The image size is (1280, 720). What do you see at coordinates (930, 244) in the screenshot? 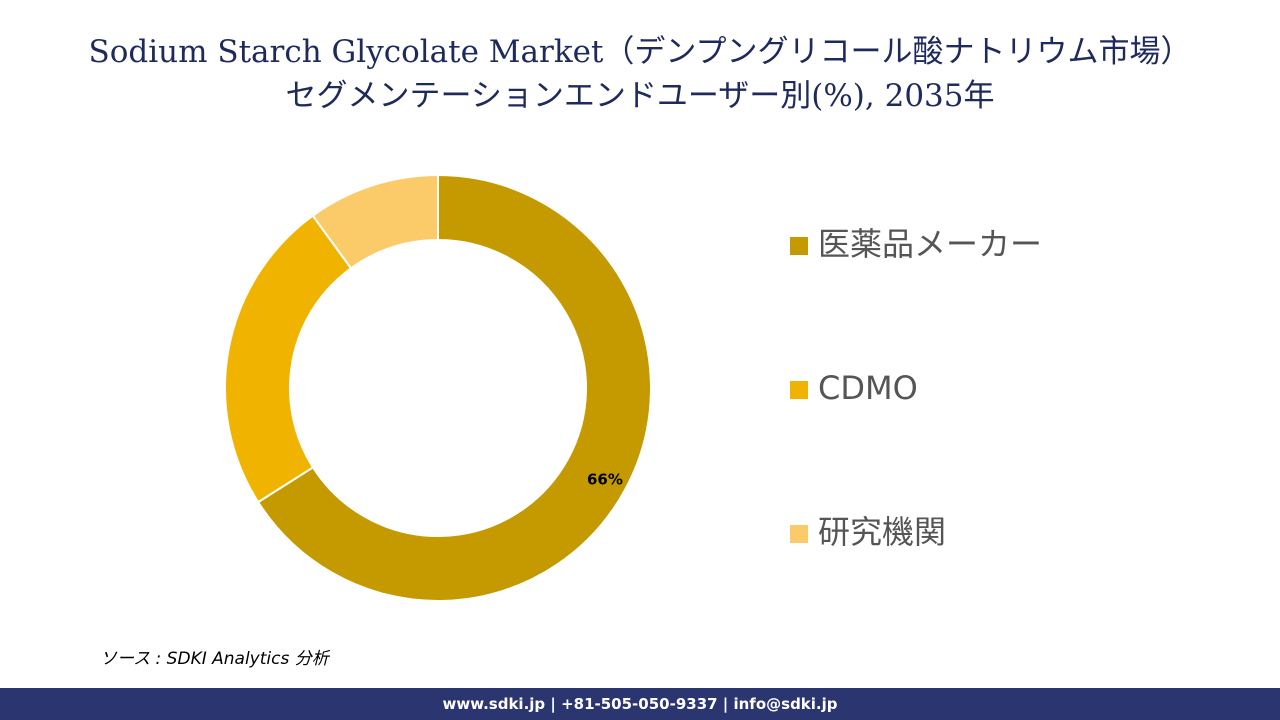
I see `legend-label: 医薬品メーカー` at bounding box center [930, 244].